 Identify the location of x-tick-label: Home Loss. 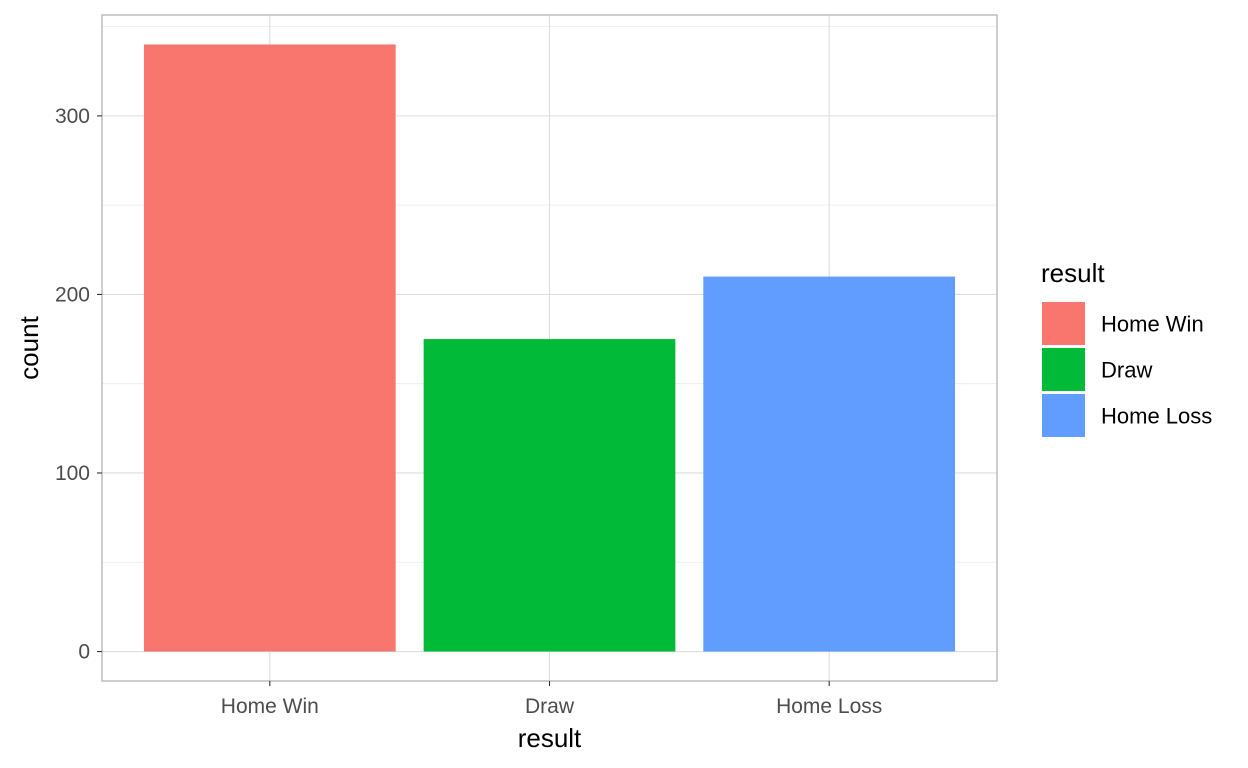
(829, 706).